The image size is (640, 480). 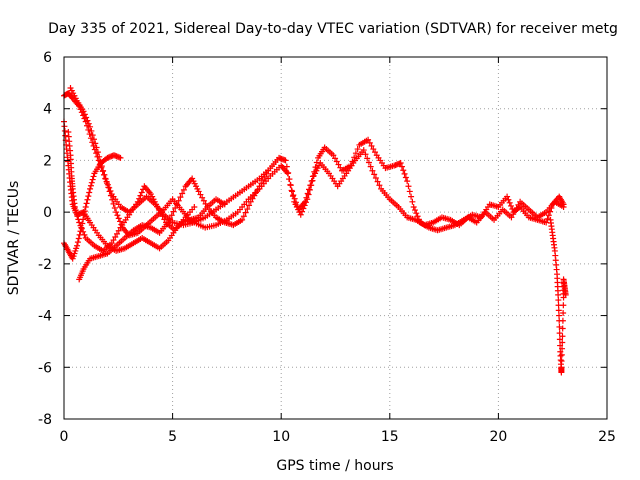 I want to click on x-axis-label: GPS time / hours, so click(x=334, y=466).